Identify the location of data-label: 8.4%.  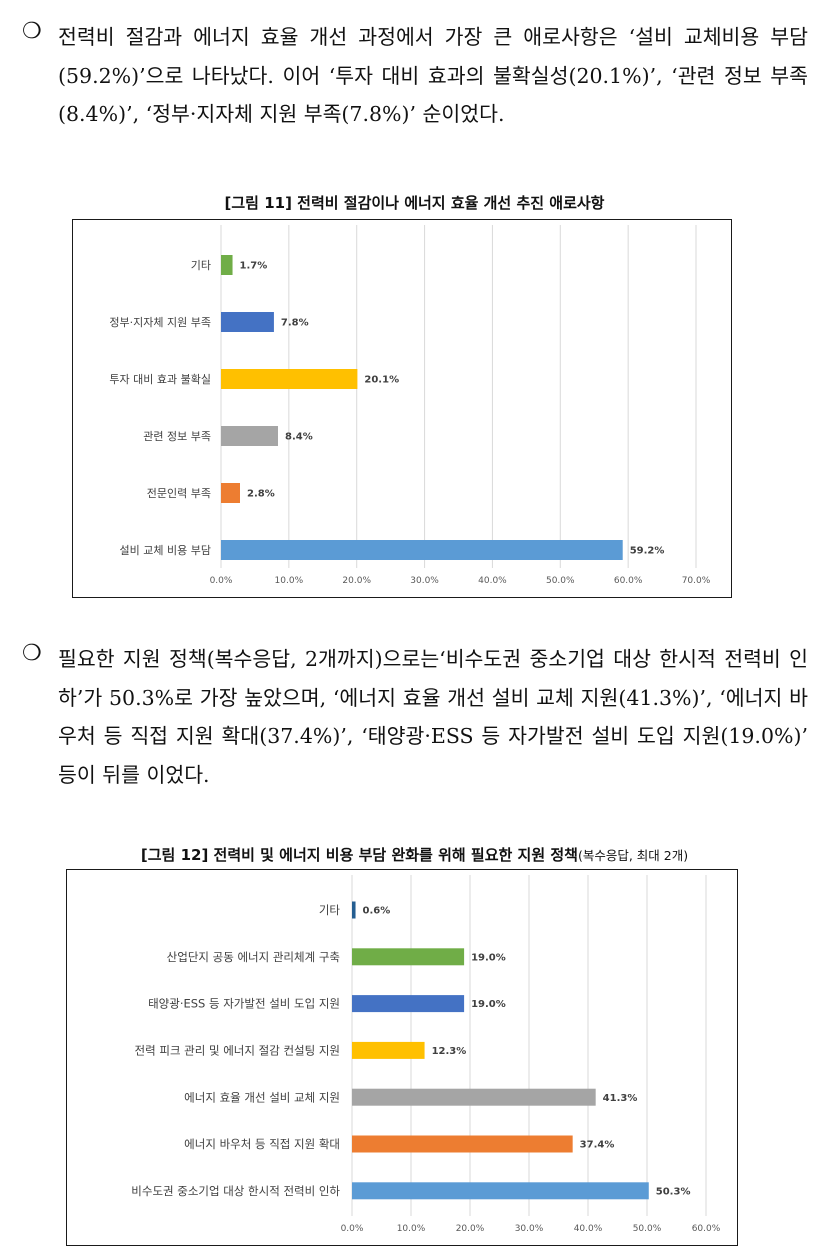
(299, 437).